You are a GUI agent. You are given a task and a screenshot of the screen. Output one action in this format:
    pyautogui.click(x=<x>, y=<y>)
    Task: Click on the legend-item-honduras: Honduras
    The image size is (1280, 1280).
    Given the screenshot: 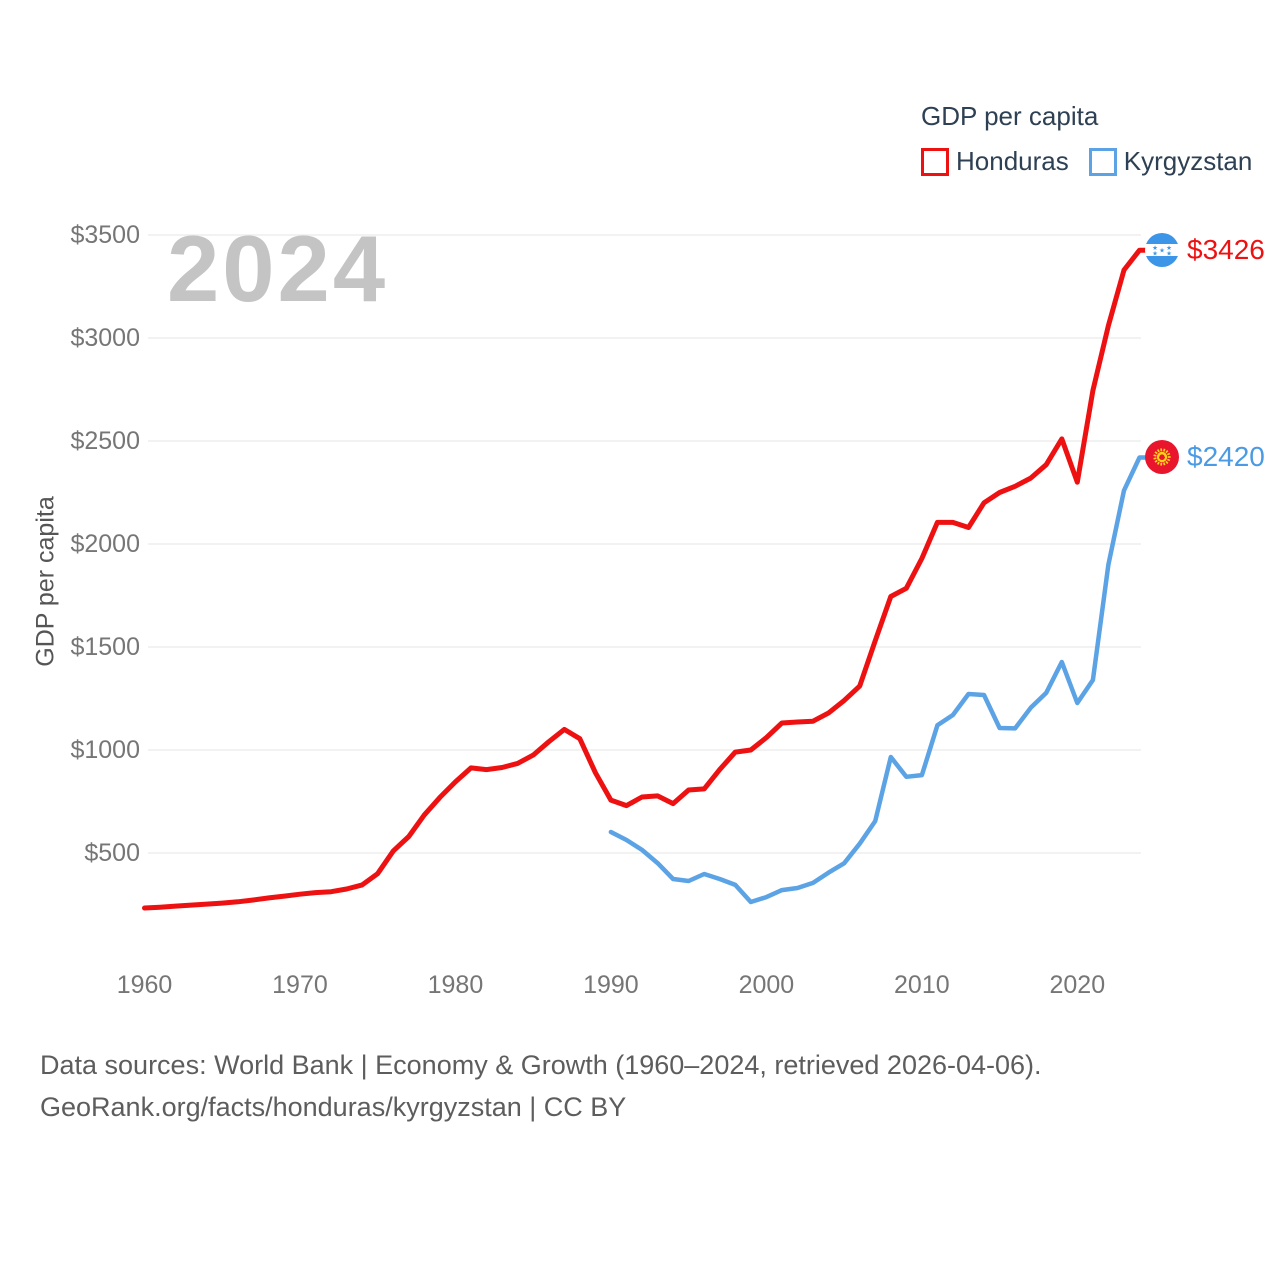 What is the action you would take?
    pyautogui.click(x=995, y=161)
    